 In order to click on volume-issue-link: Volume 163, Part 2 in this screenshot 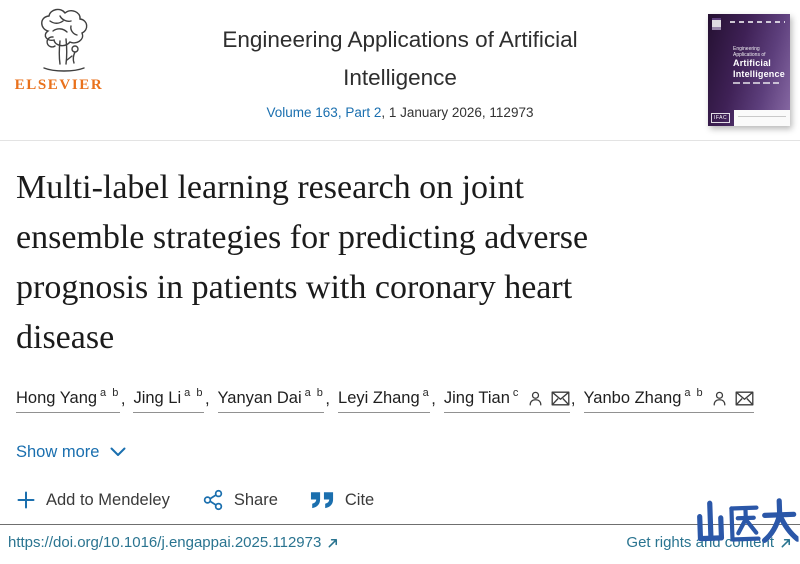, I will do `click(324, 112)`.